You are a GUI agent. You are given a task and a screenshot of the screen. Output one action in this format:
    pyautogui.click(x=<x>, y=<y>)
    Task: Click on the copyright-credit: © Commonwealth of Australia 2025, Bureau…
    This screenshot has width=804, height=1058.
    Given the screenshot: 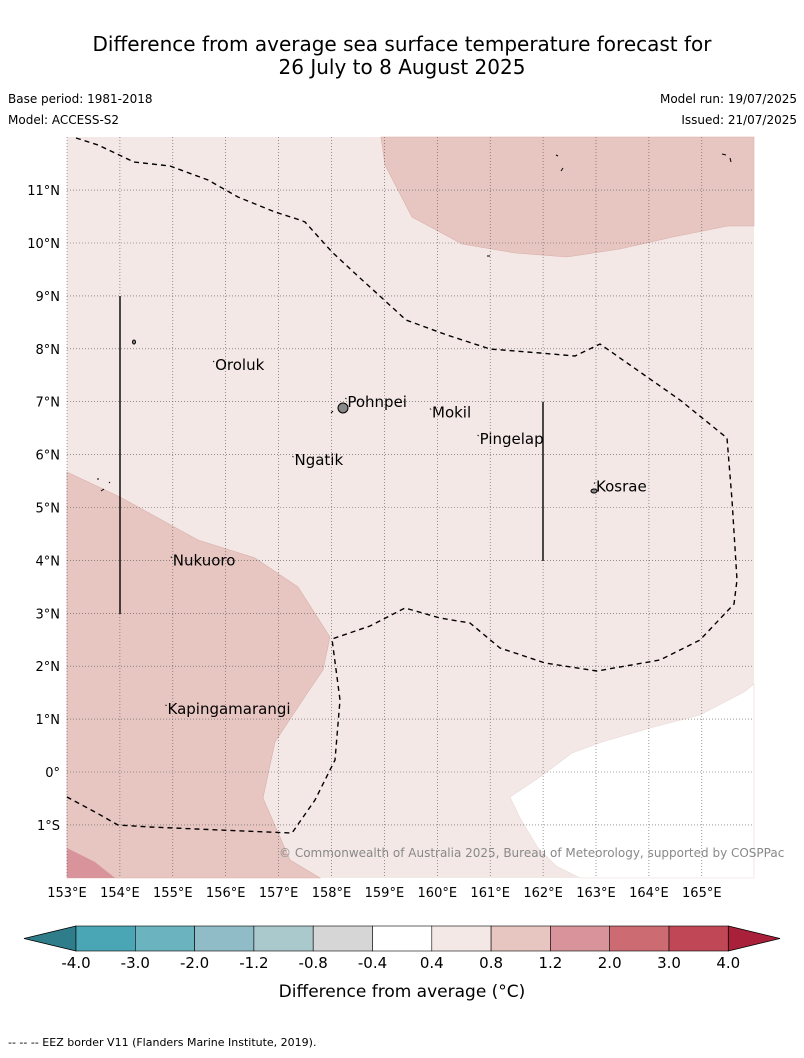 What is the action you would take?
    pyautogui.click(x=532, y=853)
    